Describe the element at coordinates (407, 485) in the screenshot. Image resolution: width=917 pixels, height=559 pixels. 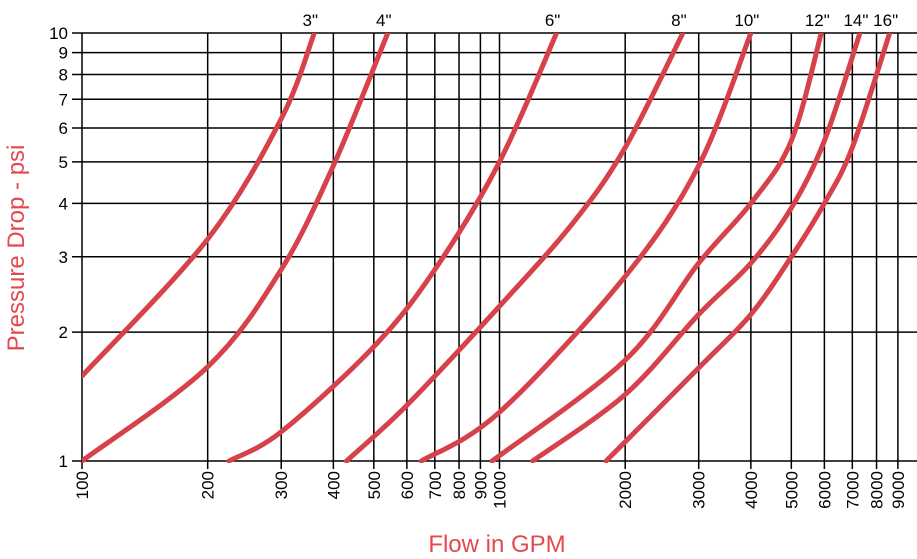
I see `x-tick-label-600: 600` at that location.